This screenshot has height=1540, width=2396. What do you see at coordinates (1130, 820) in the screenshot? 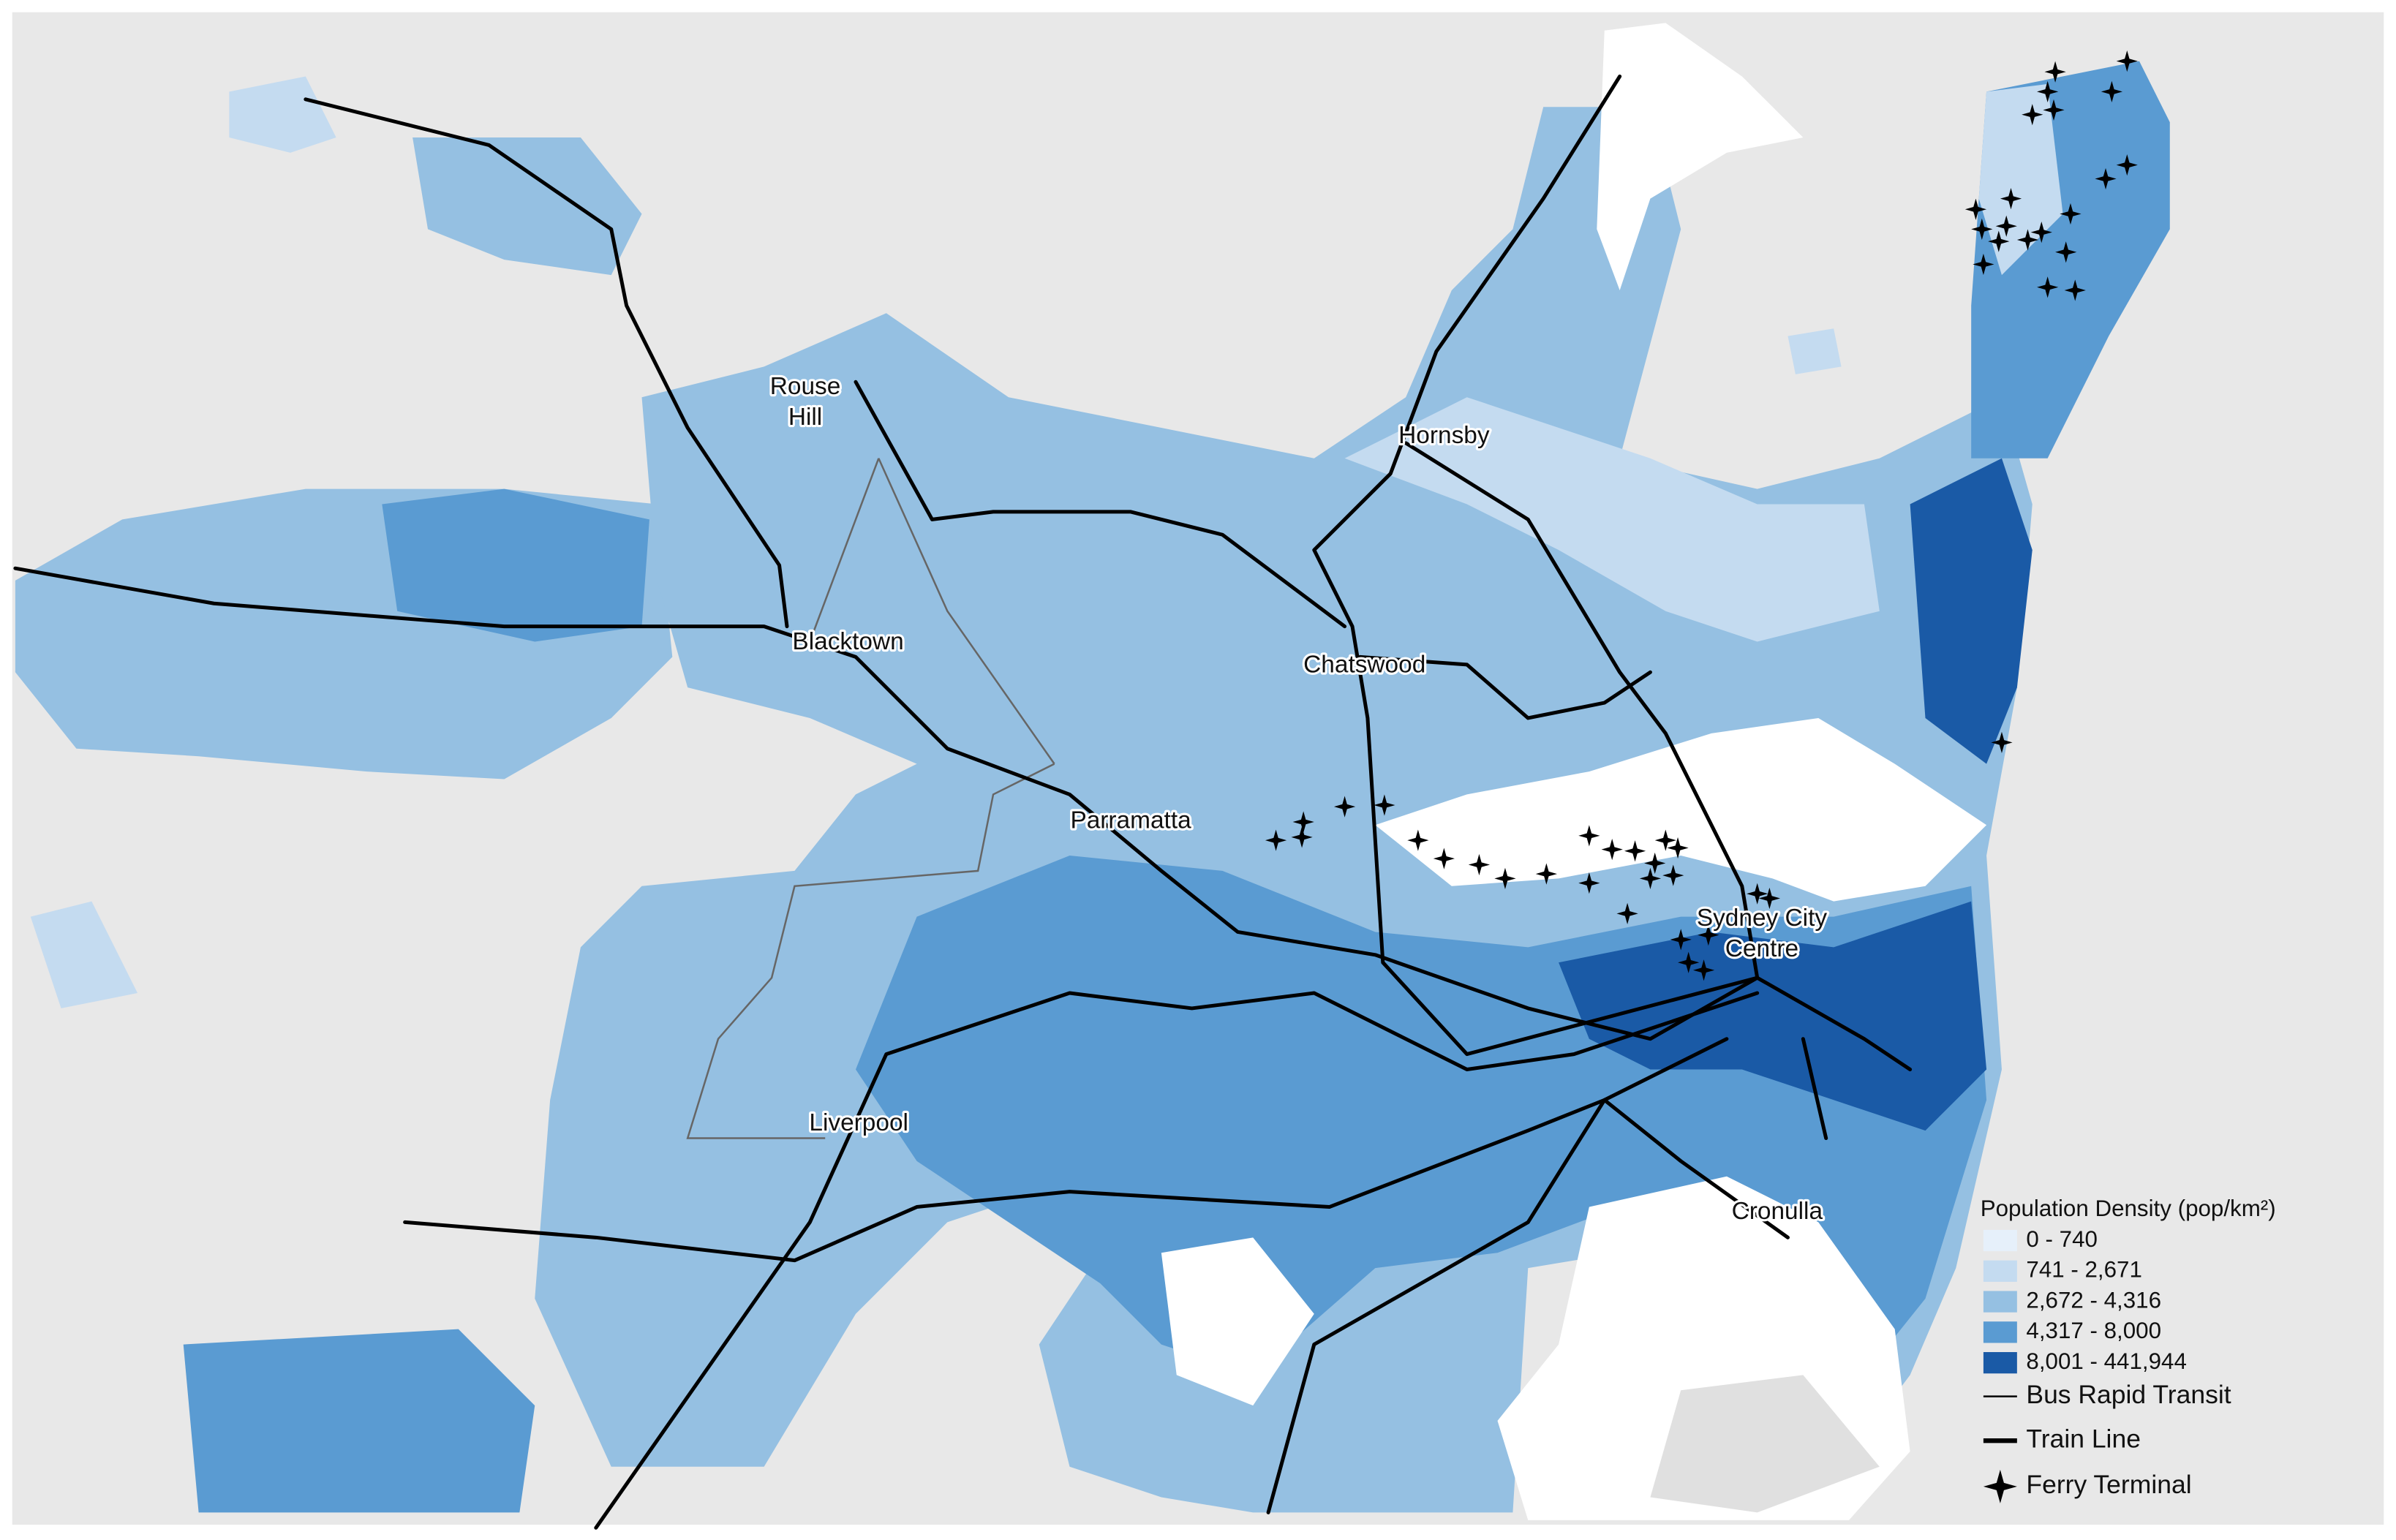
I see `place-label: Parramatta` at bounding box center [1130, 820].